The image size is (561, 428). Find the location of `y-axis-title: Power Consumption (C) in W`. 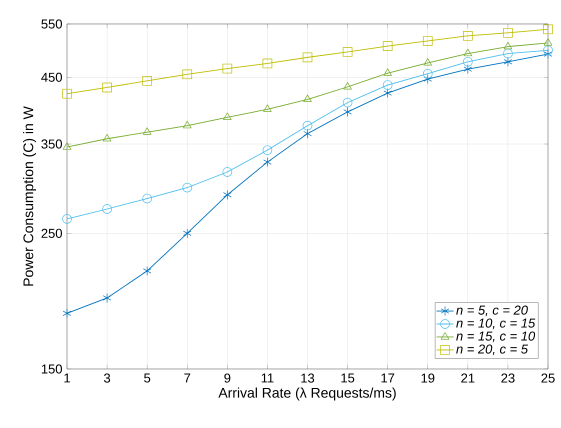

y-axis-title: Power Consumption (C) in W is located at coordinates (29, 196).